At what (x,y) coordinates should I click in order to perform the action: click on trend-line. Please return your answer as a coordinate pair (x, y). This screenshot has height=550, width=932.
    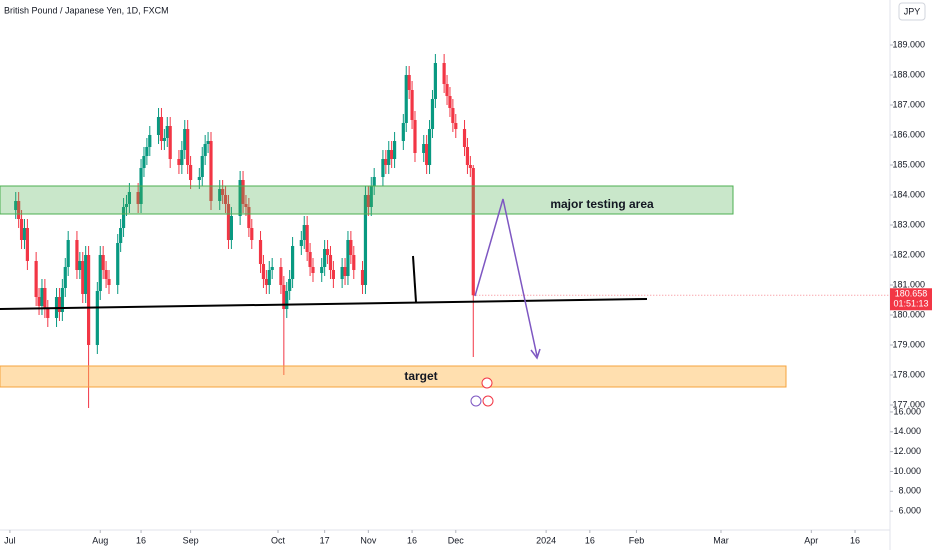
    Looking at the image, I should click on (414, 279).